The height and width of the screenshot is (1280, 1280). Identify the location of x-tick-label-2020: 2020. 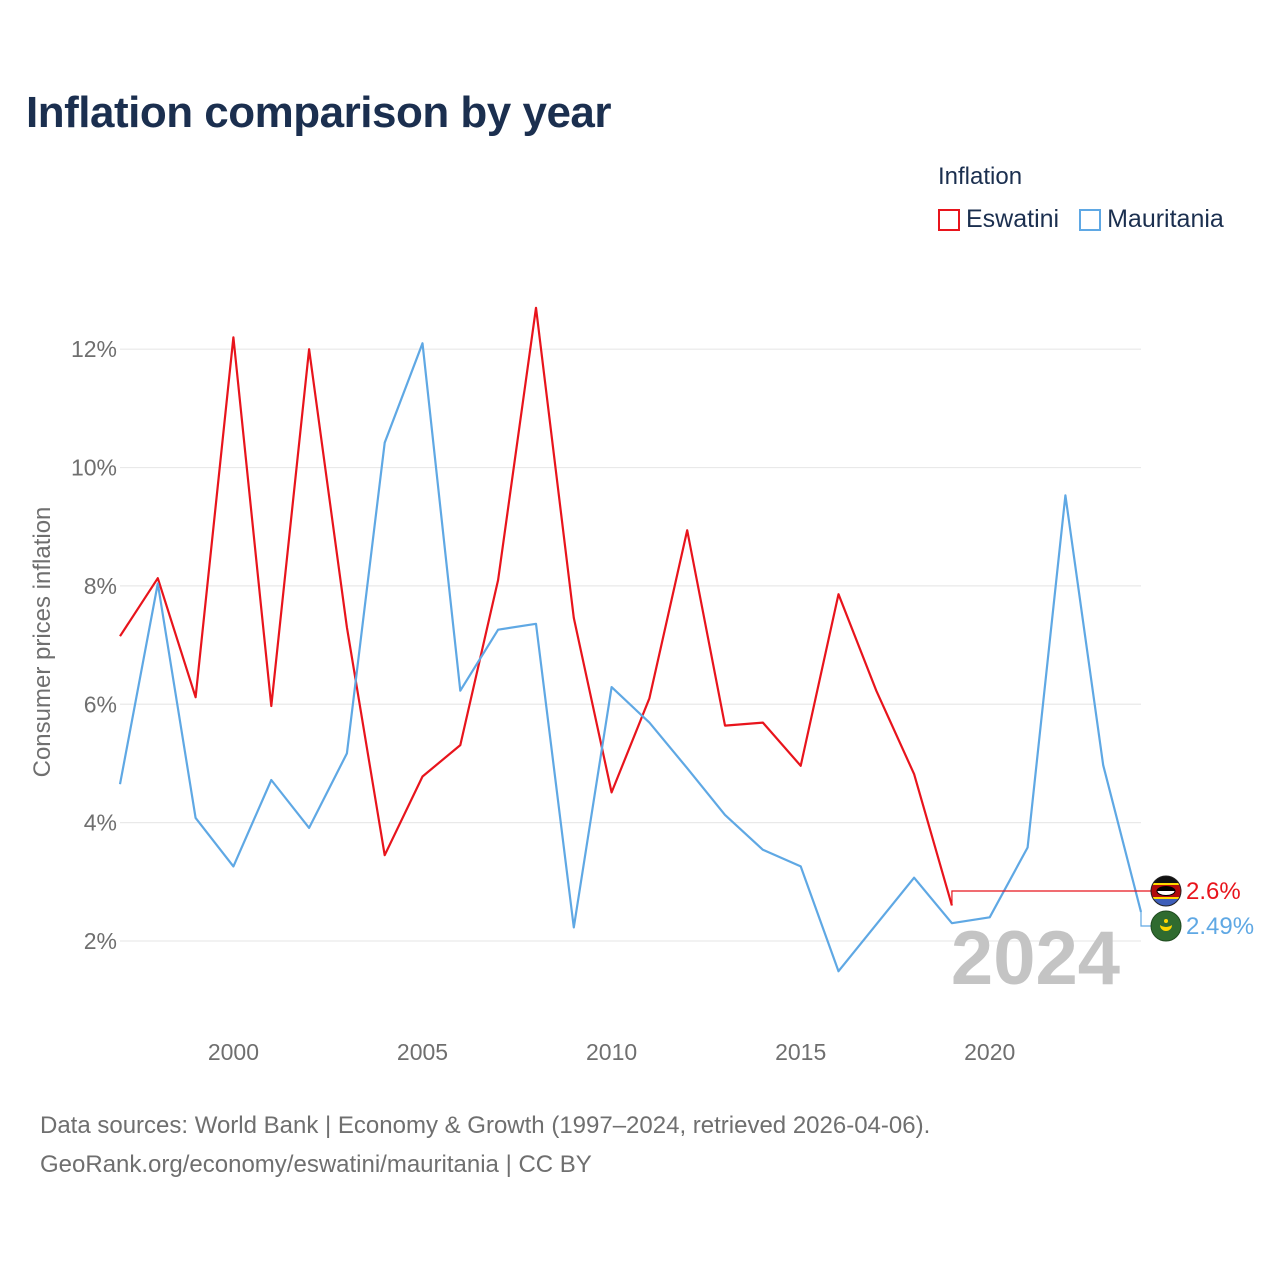
(989, 1052).